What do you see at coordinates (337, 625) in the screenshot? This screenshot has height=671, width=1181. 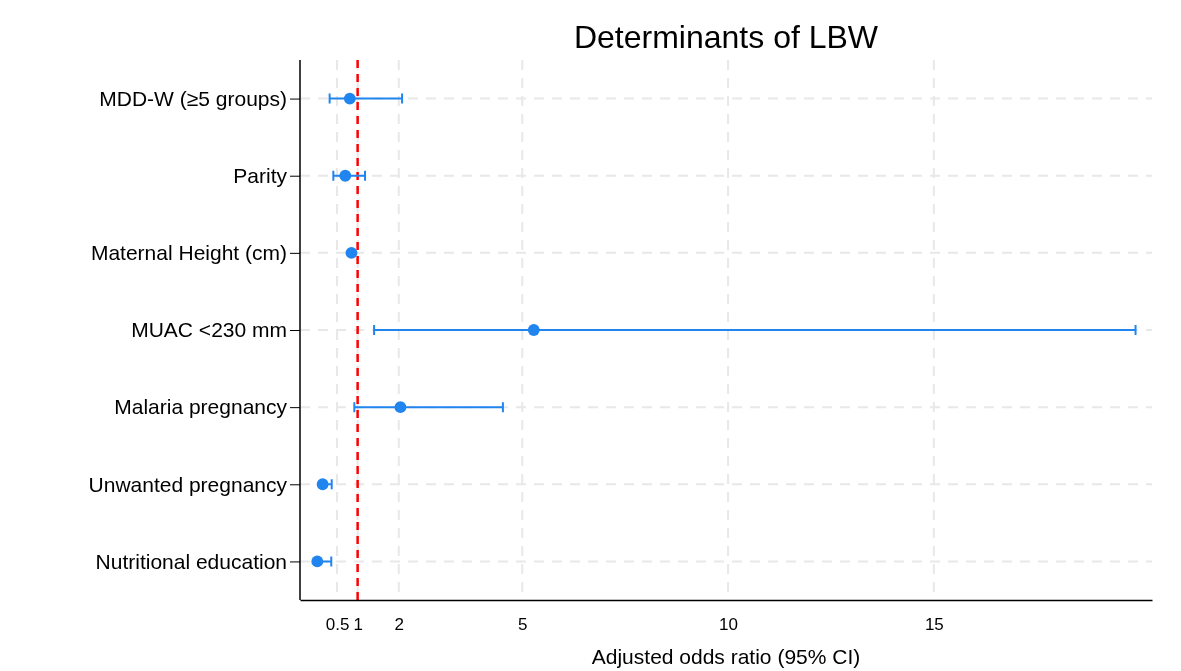 I see `x-tick-label: 0.5` at bounding box center [337, 625].